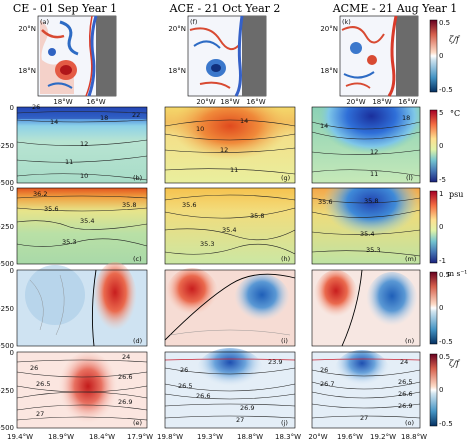 The height and width of the screenshot is (442, 474). Describe the element at coordinates (367, 234) in the screenshot. I see `contour-m-3: 35.4` at that location.